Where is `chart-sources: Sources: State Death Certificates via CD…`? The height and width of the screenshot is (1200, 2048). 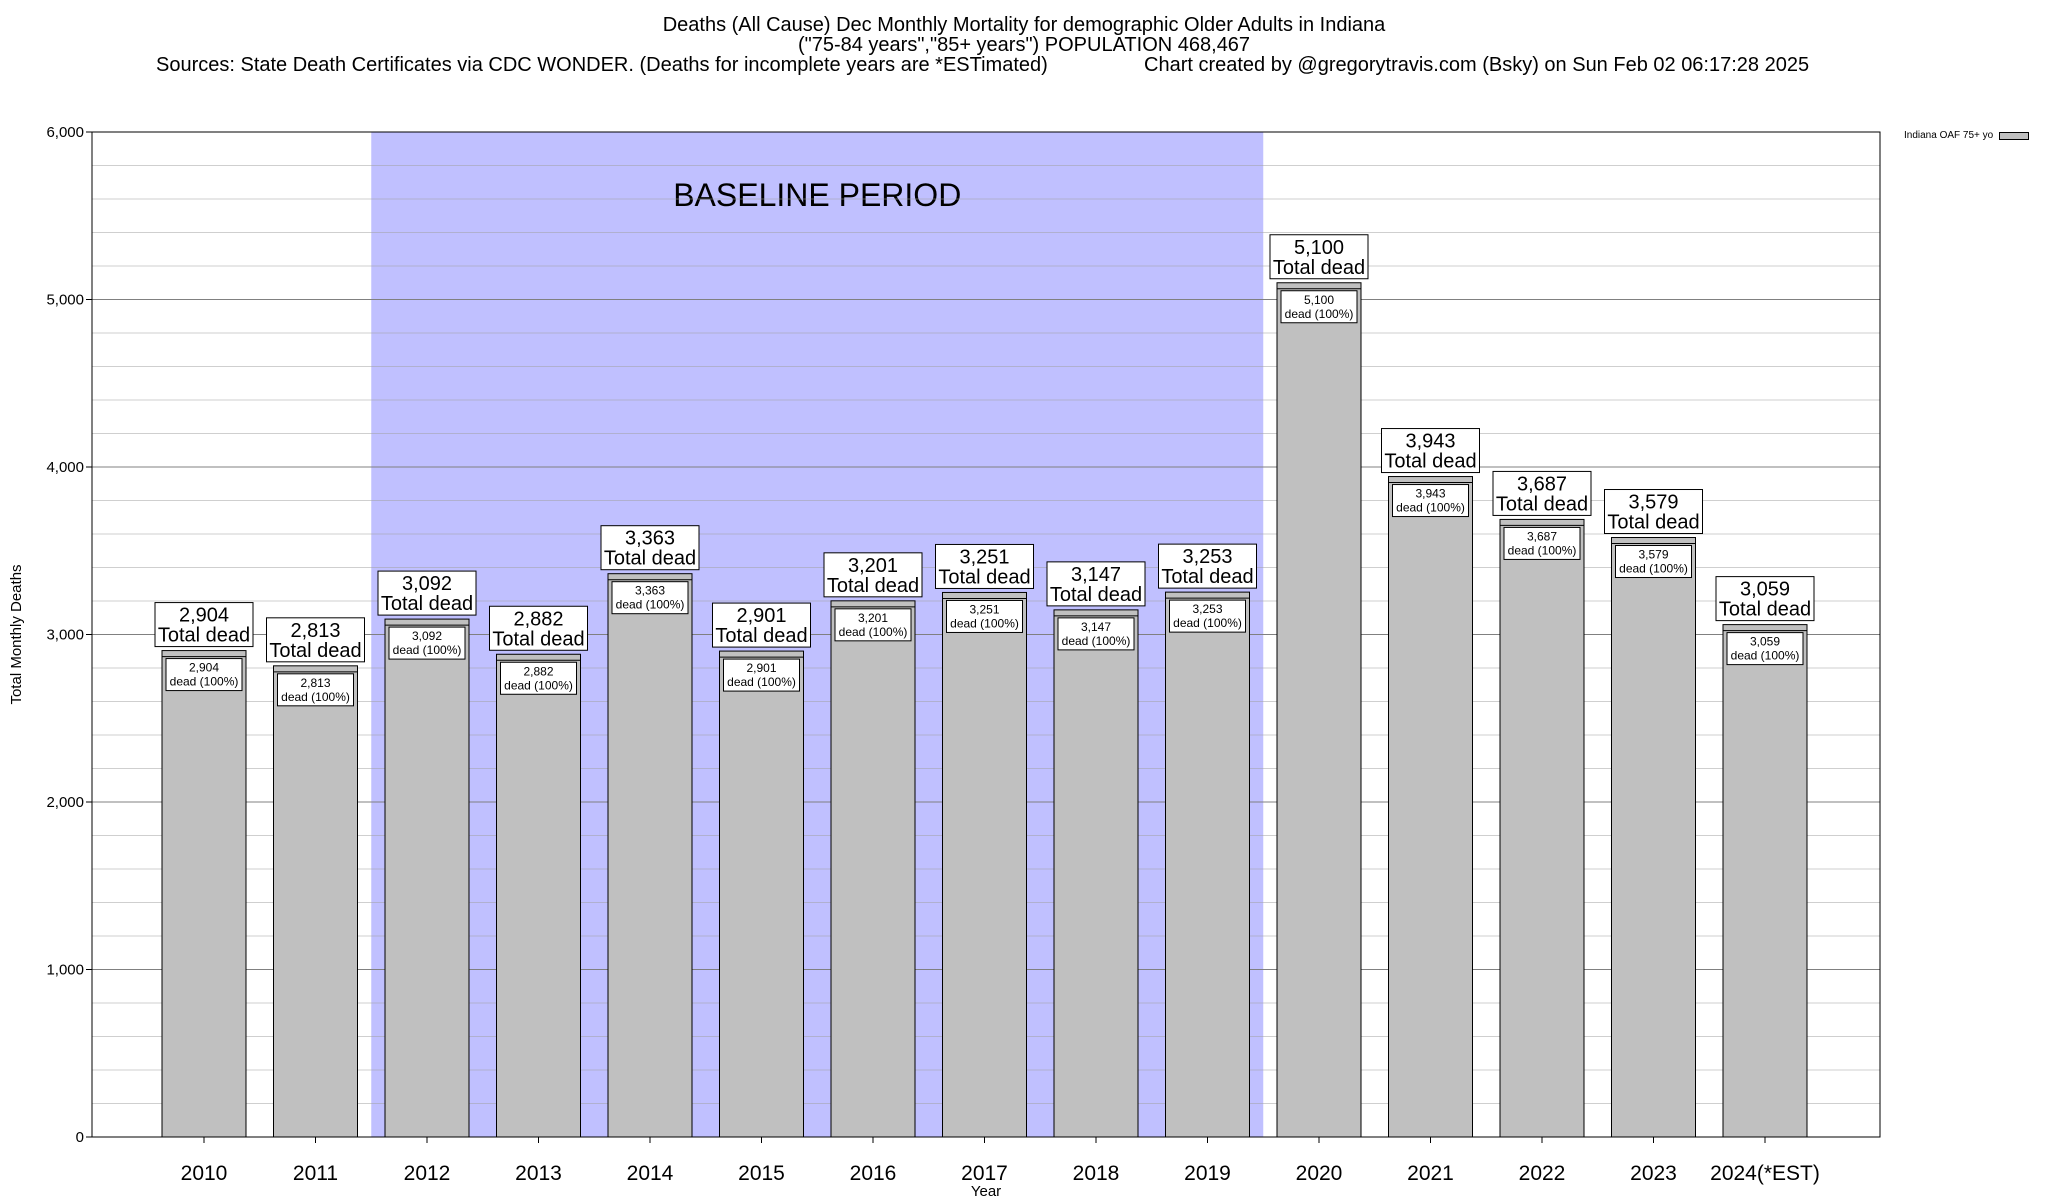
chart-sources: Sources: State Death Certificates via CD… is located at coordinates (602, 65).